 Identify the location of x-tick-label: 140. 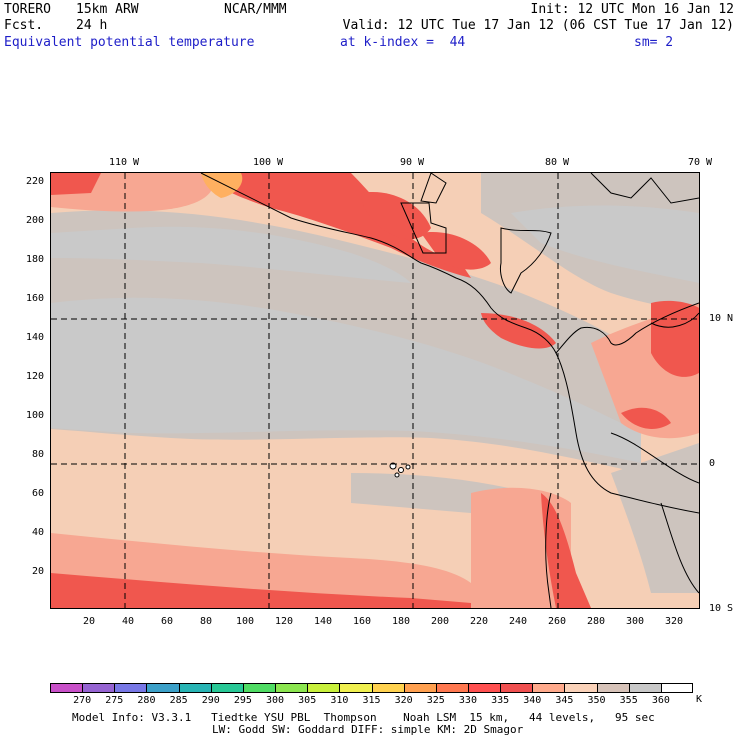
(323, 621).